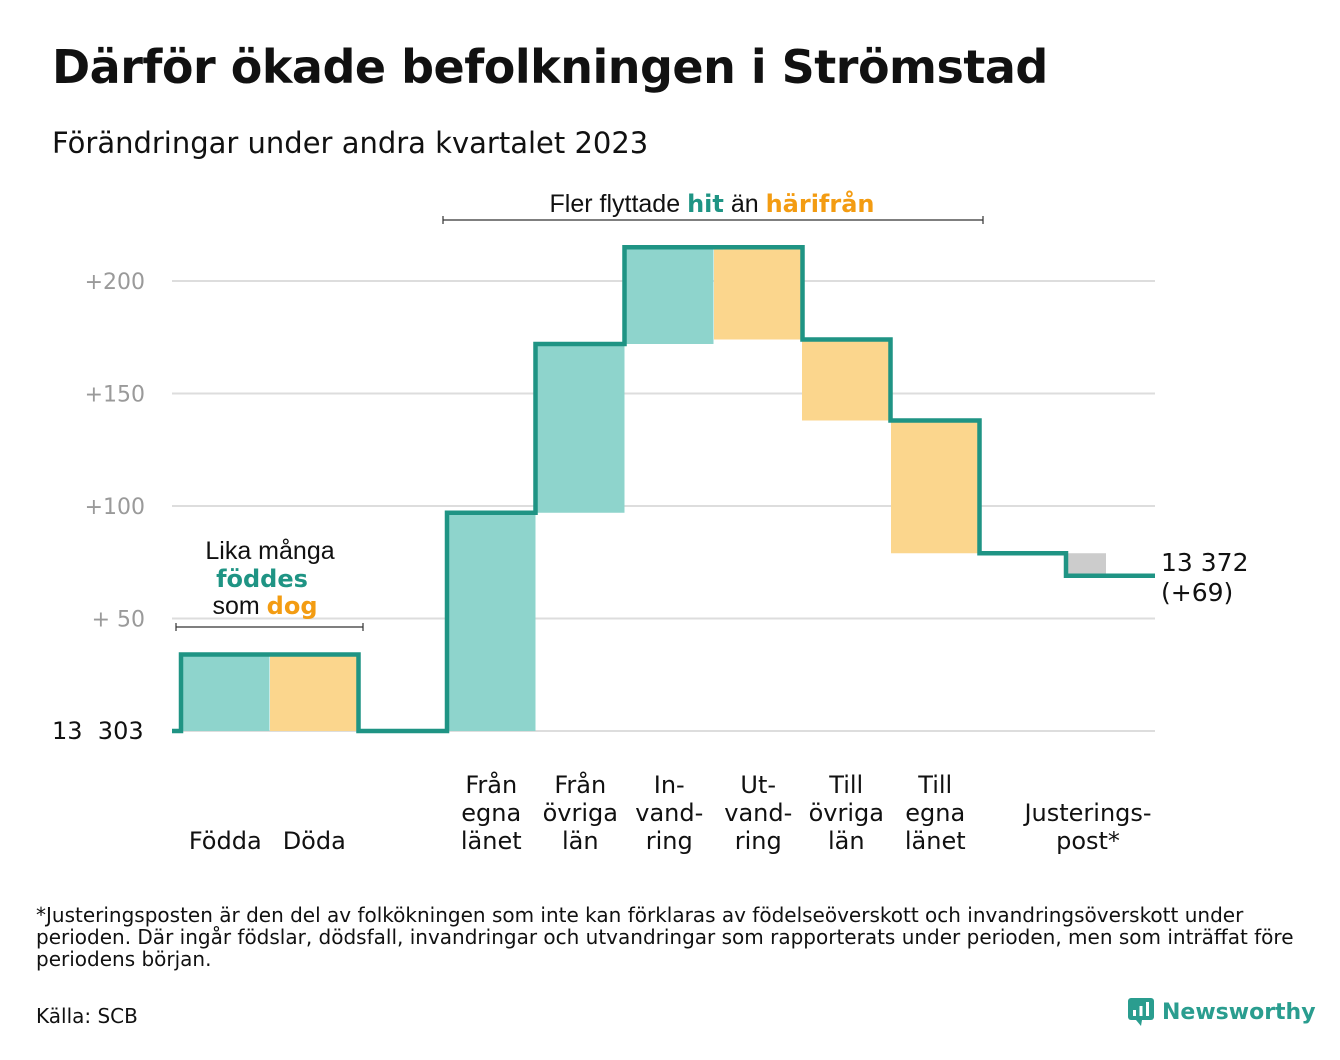 The image size is (1340, 1060). I want to click on x-label-9: Justerings-post*, so click(1086, 827).